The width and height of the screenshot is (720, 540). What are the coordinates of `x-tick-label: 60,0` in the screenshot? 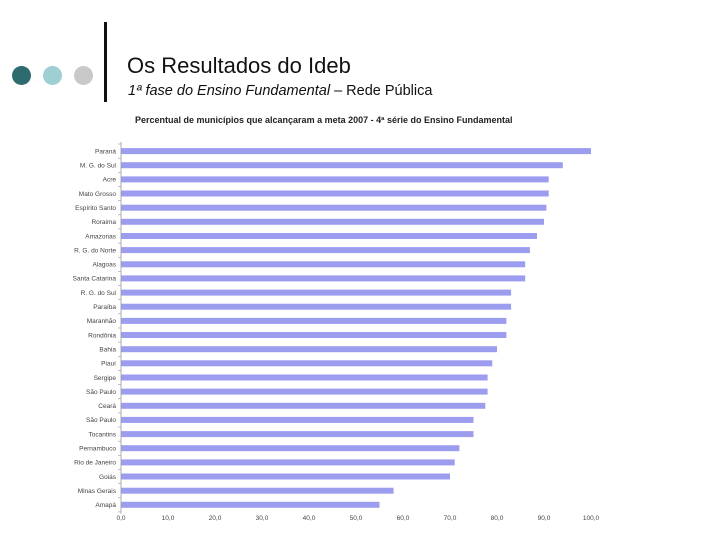 It's located at (403, 518).